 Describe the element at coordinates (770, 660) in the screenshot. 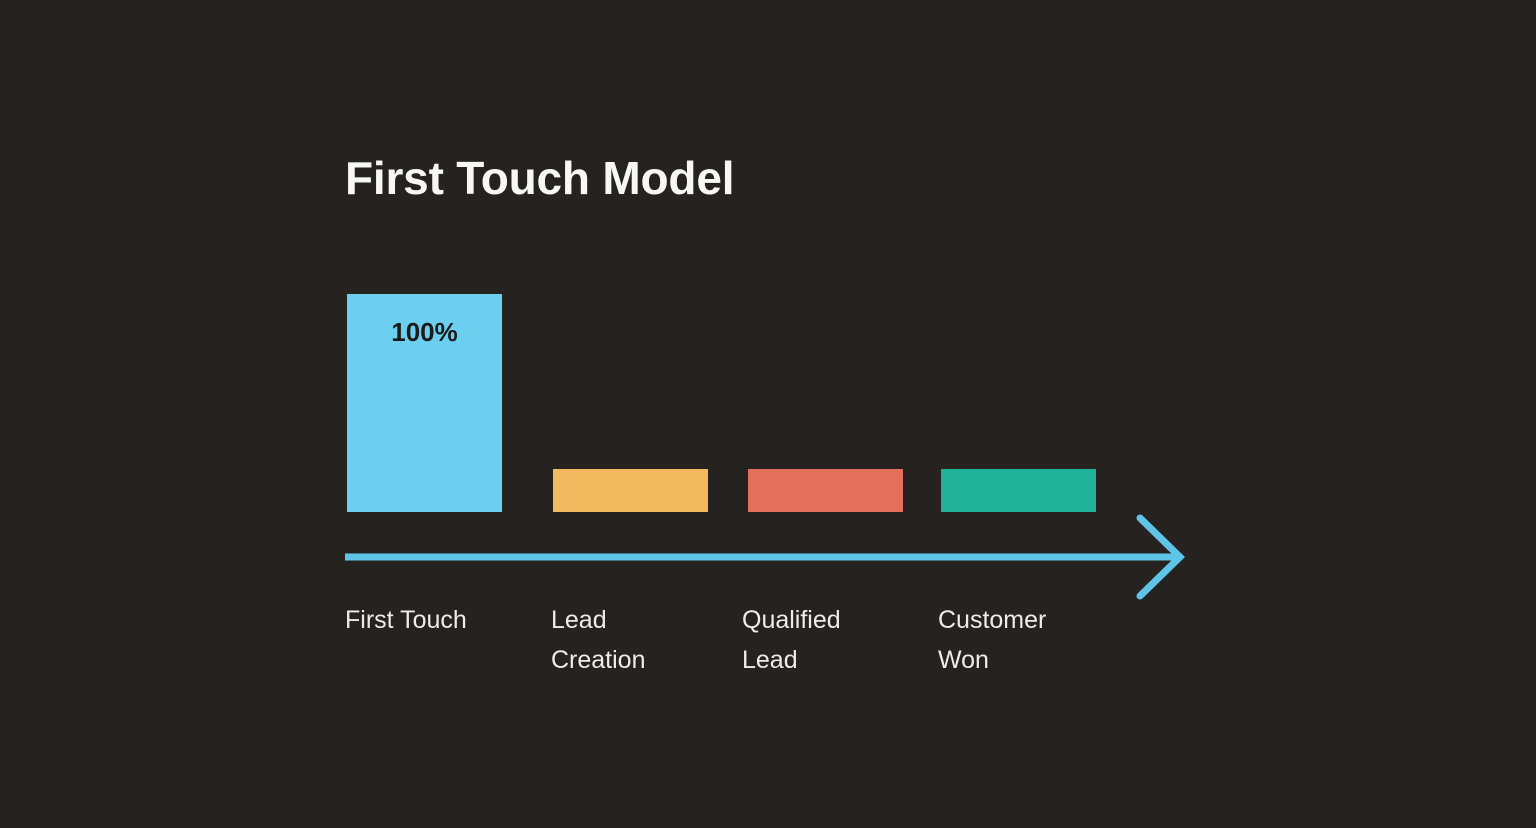

I see `stage-label-qualified-lead-line2: Lead` at that location.